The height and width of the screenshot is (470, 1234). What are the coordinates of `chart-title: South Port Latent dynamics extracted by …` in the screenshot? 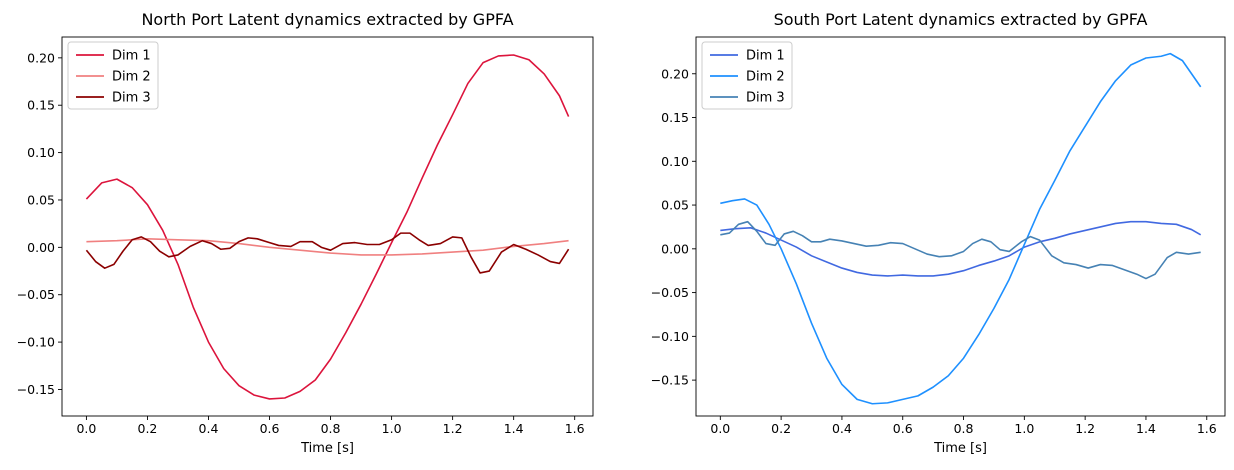 It's located at (961, 19).